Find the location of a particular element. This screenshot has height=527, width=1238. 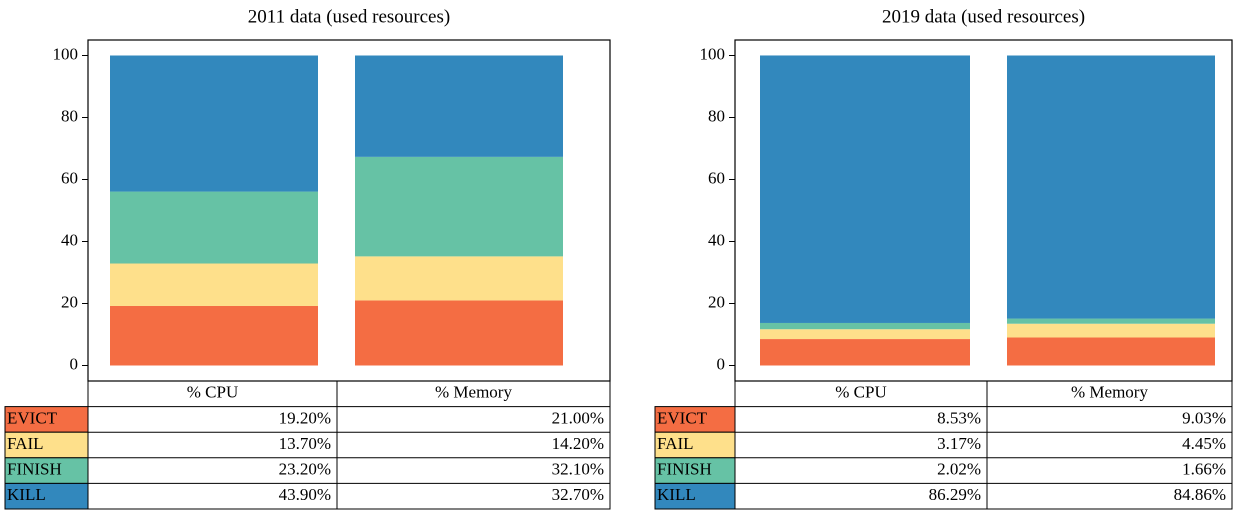

table-cell: 3.17% is located at coordinates (959, 443).